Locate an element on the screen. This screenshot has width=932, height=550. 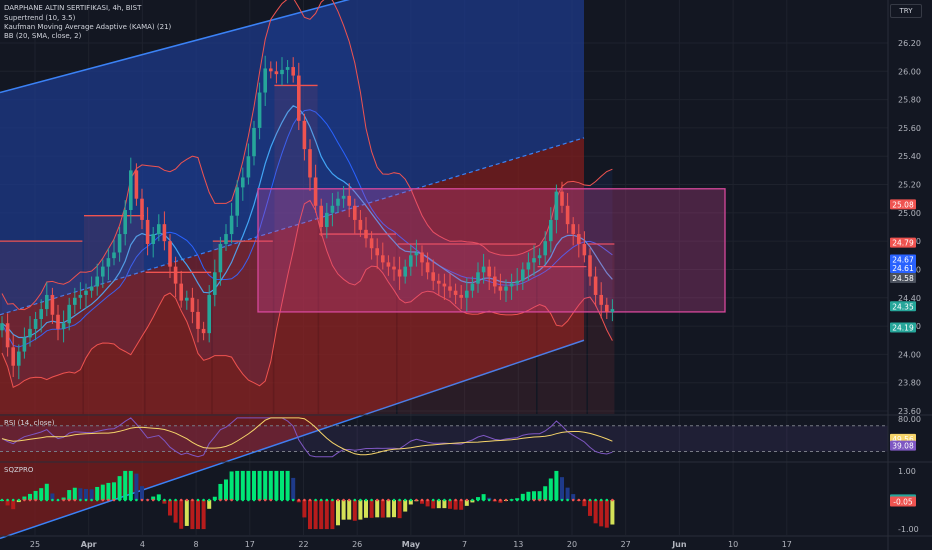
rsi-pane-label: RSI (14, close) is located at coordinates (29, 423).